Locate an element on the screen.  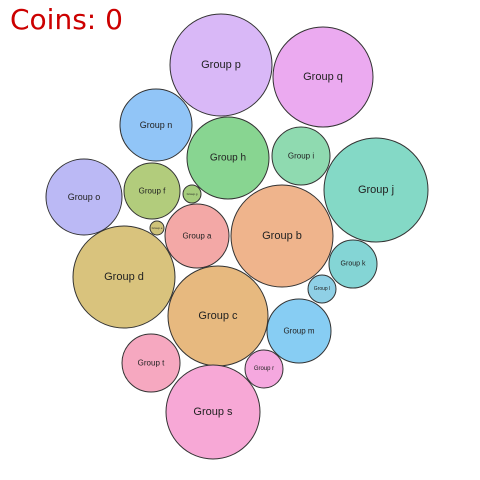
bubble-group-p: Group p is located at coordinates (221, 65).